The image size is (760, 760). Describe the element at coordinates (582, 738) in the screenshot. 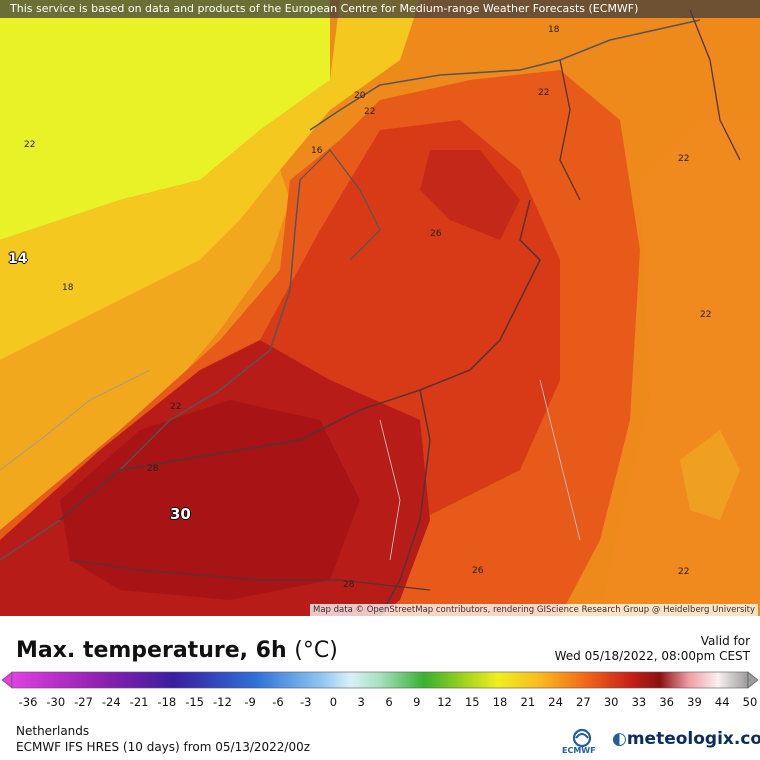

I see `ecmwf-logo-icon` at that location.